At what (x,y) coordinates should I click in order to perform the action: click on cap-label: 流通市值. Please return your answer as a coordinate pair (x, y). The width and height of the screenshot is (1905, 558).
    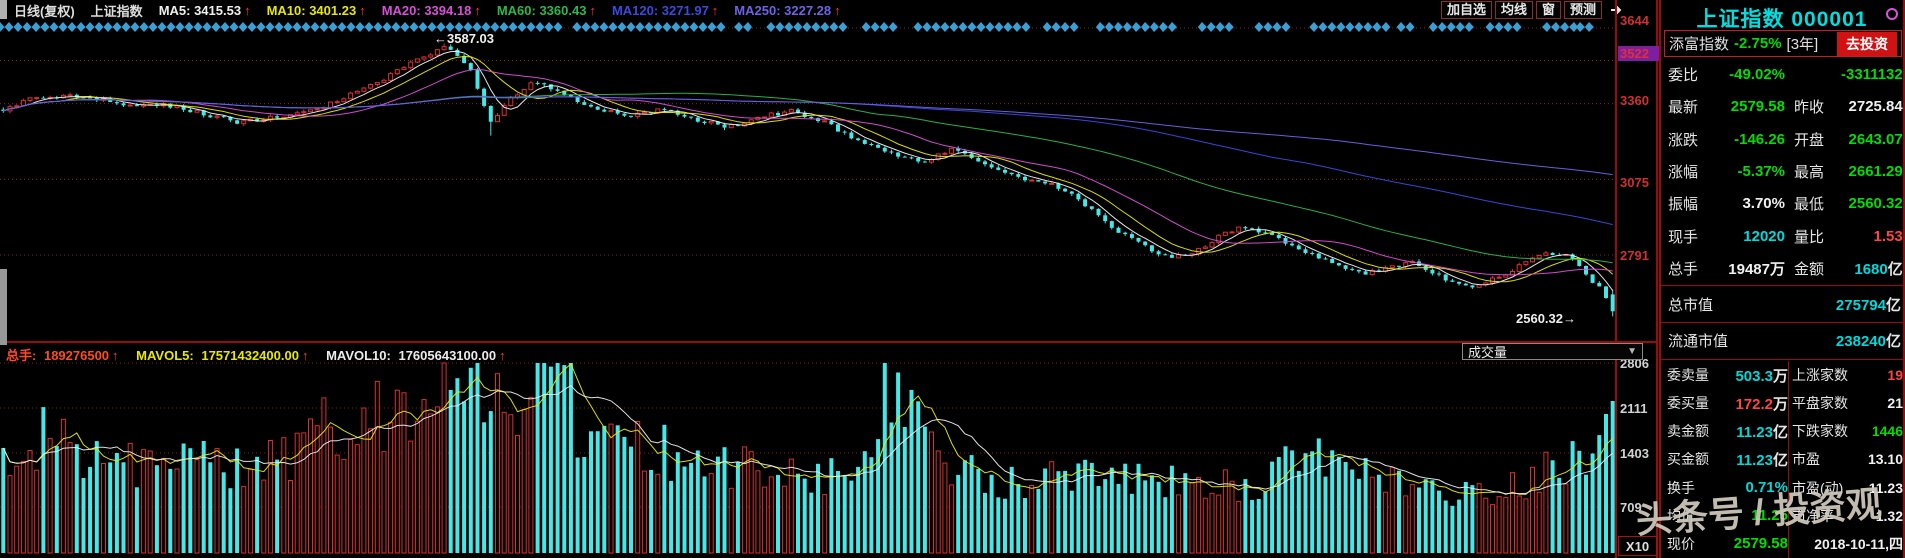
    Looking at the image, I should click on (1698, 341).